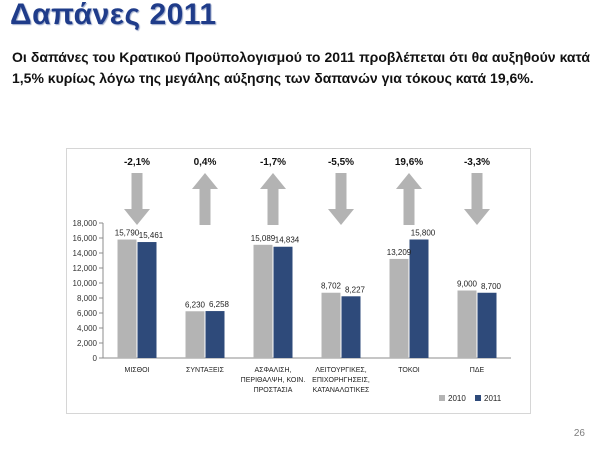 The height and width of the screenshot is (451, 600). I want to click on category-label: ΤΟΚΟΙ, so click(408, 370).